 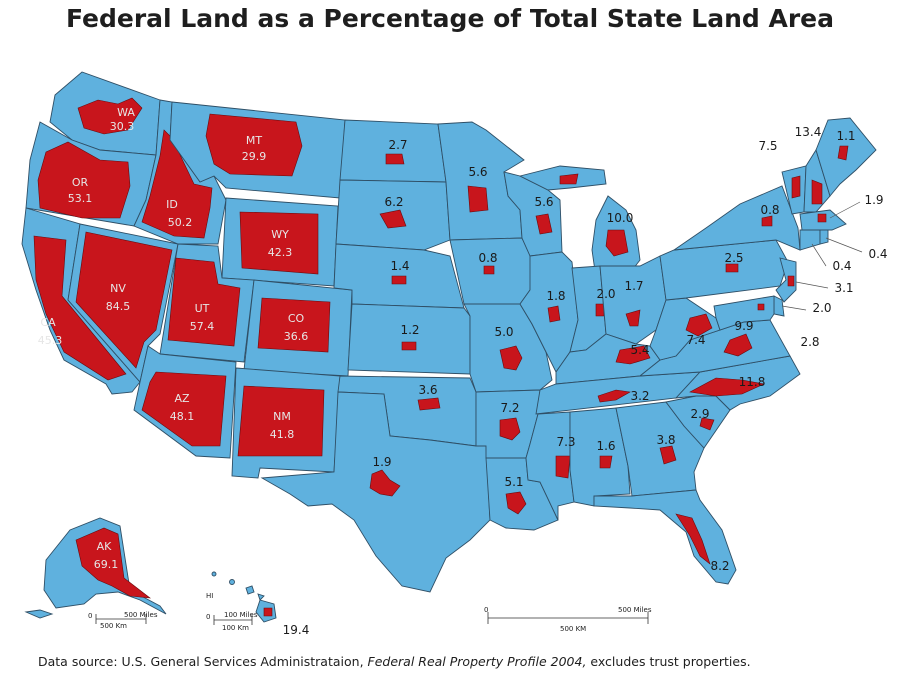 What do you see at coordinates (393, 202) in the screenshot?
I see `label-sd-value: 6.2` at bounding box center [393, 202].